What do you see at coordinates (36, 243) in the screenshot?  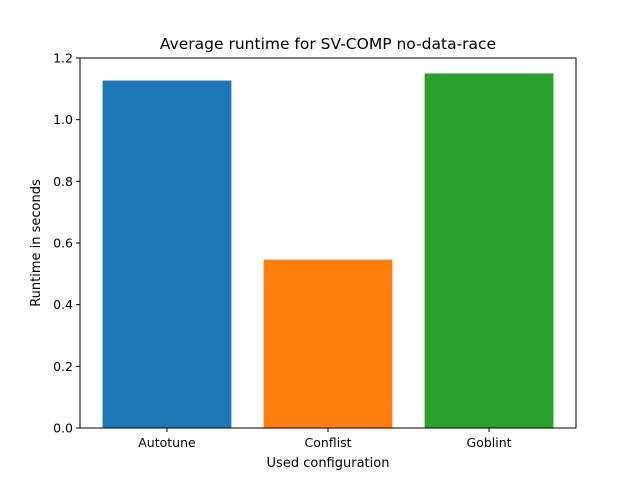 I see `y-axis-label: Runtime in seconds` at bounding box center [36, 243].